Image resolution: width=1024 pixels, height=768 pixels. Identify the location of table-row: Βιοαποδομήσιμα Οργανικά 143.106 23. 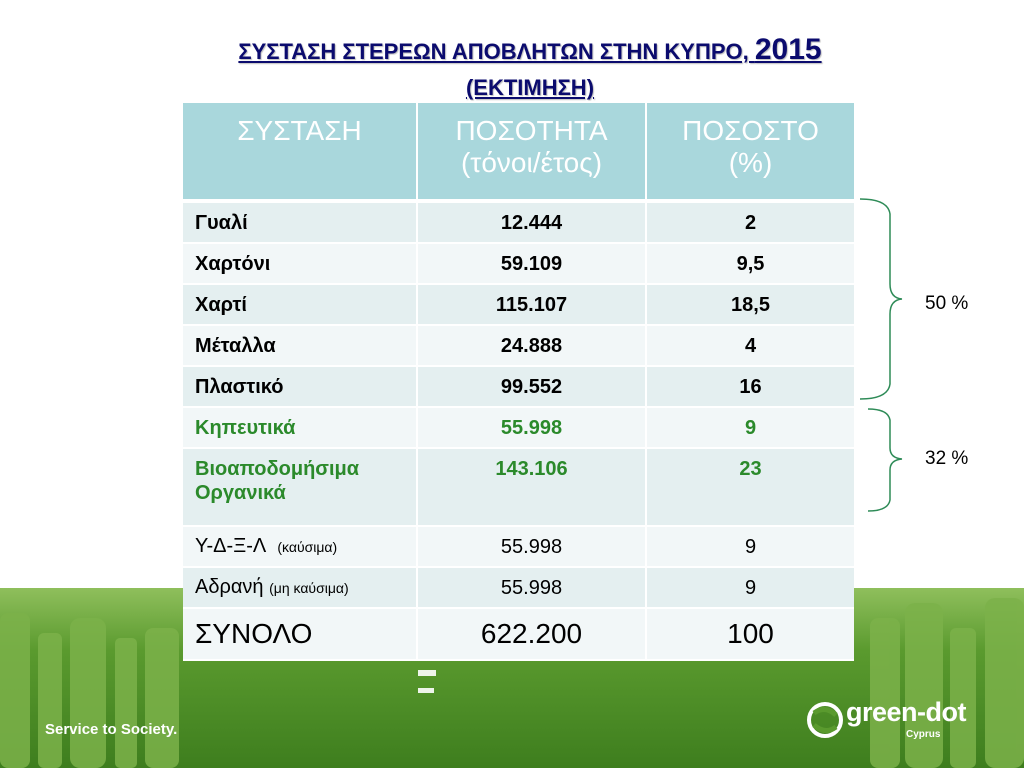
(518, 487).